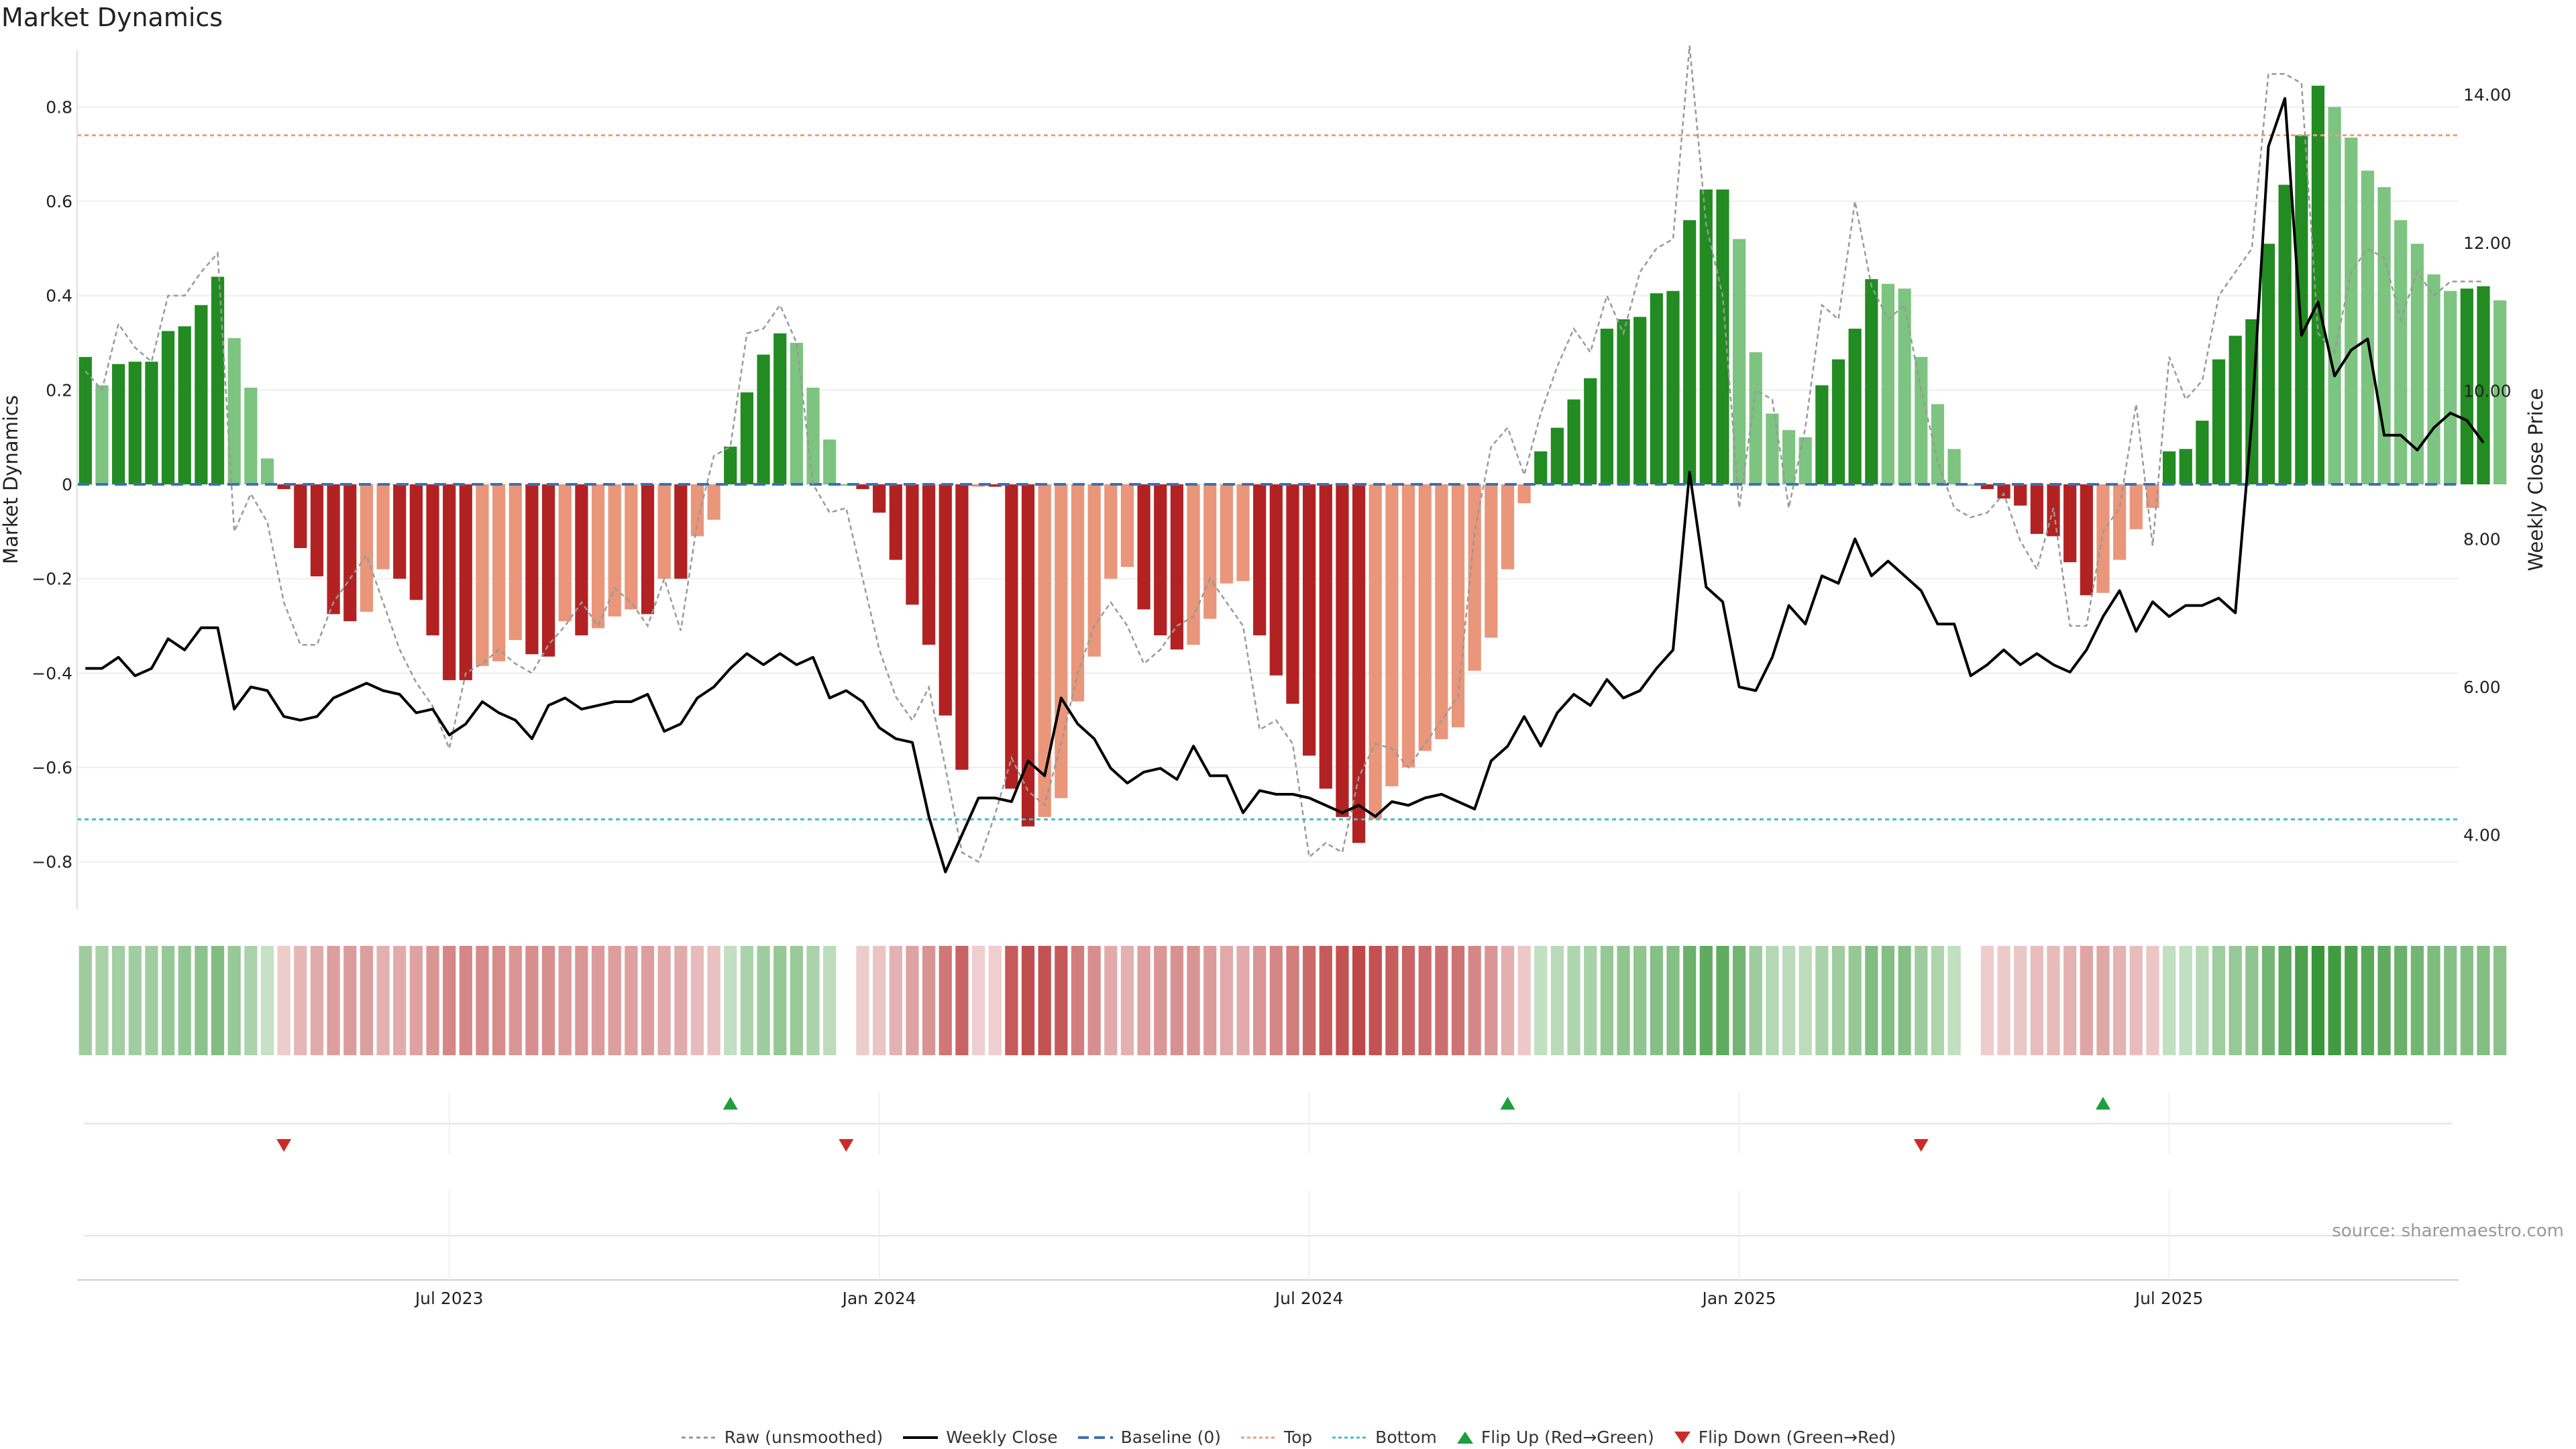 Image resolution: width=2576 pixels, height=1449 pixels. I want to click on legend-item-price: Weekly Close, so click(980, 1437).